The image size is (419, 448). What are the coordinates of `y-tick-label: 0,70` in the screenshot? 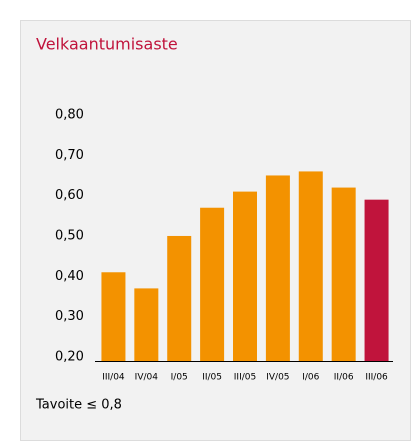 It's located at (69, 155).